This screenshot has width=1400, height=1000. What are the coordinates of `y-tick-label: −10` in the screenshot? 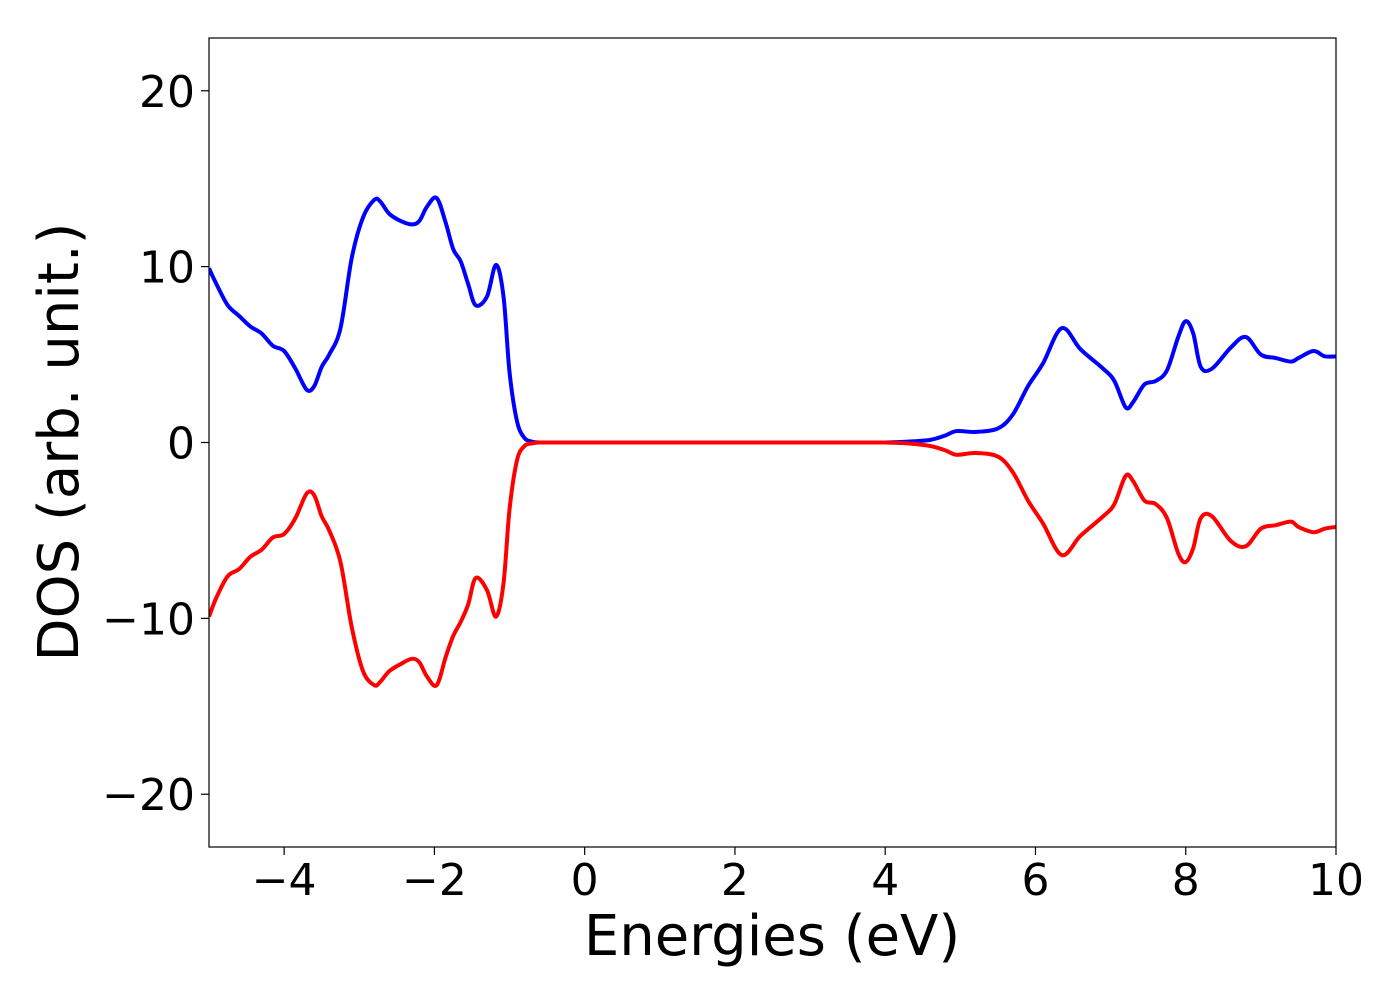 It's located at (148, 619).